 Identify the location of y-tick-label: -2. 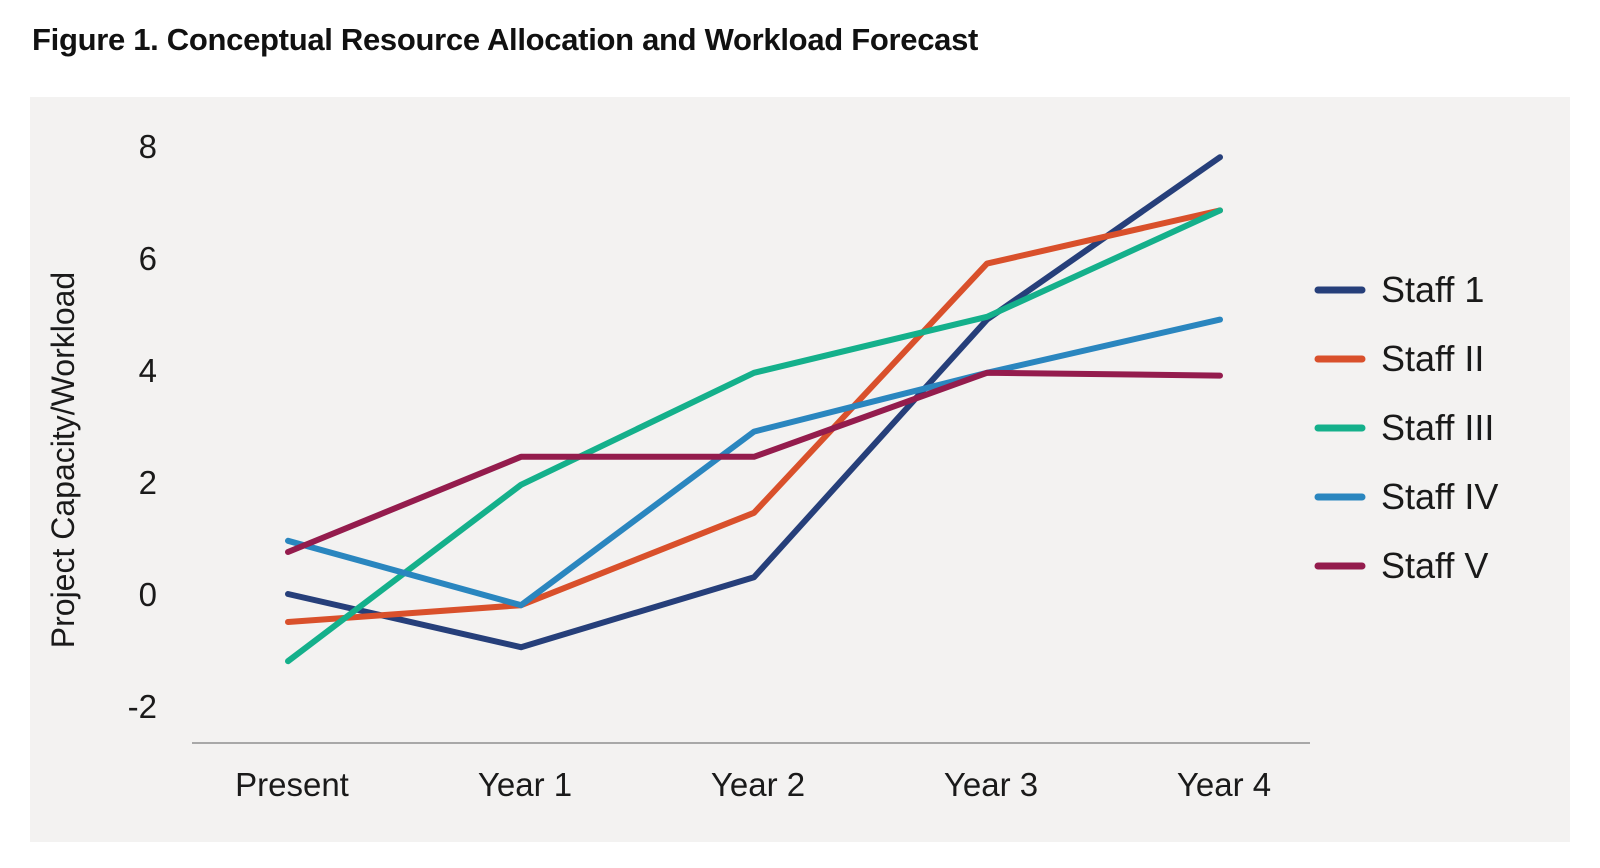
(142, 706).